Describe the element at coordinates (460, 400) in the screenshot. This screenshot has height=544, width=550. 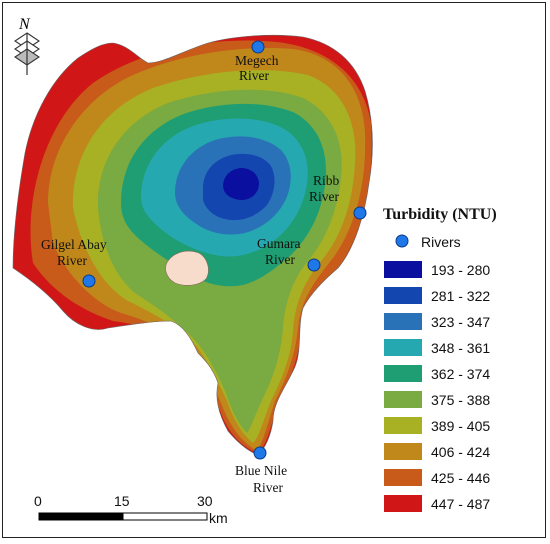
I see `legend-class-label-5: 375 - 388` at that location.